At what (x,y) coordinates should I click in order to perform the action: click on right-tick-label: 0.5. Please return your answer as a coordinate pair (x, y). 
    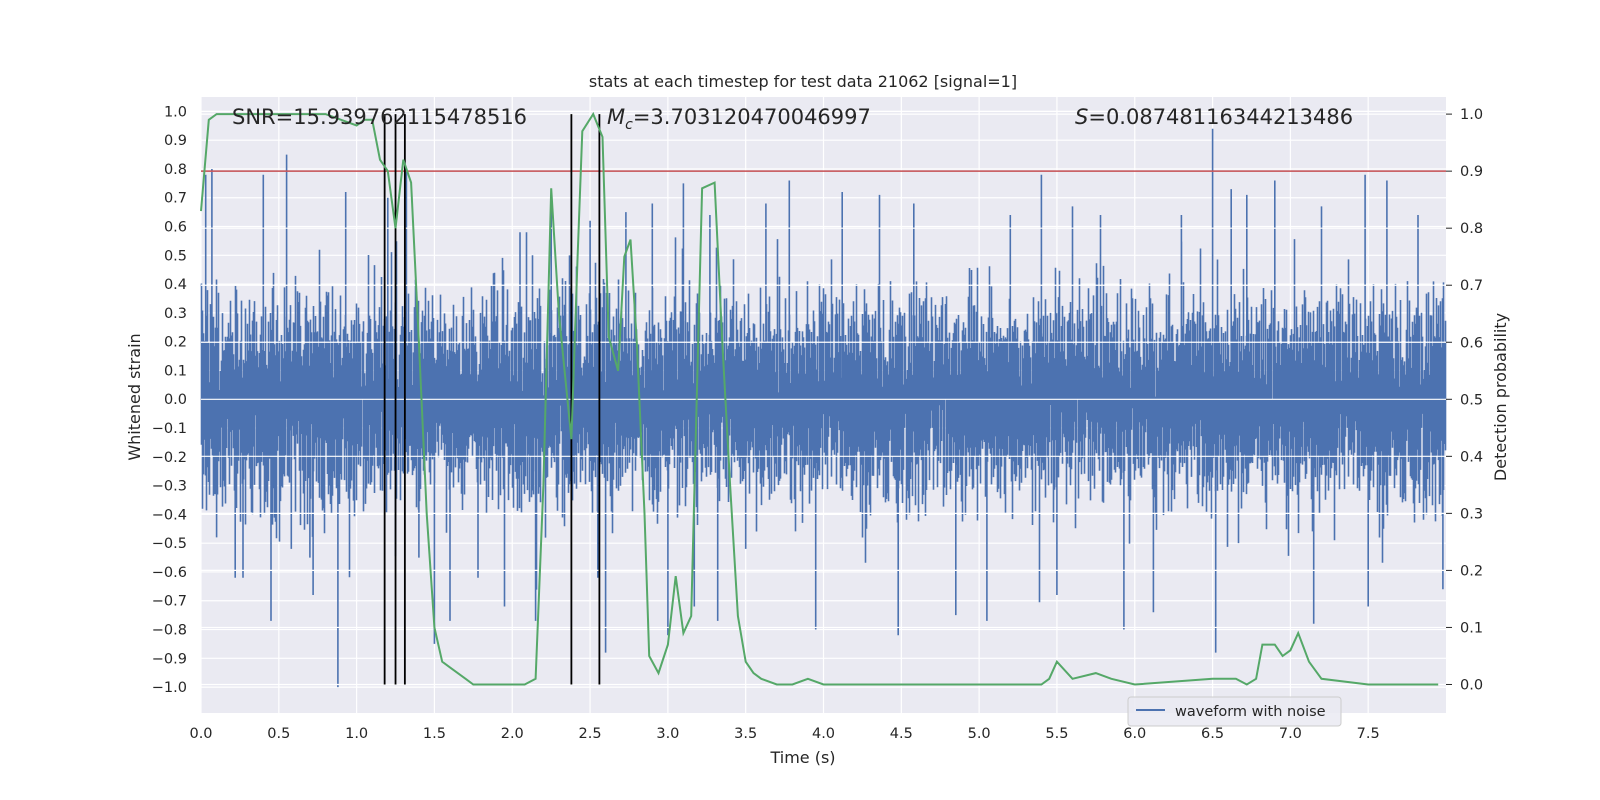
    Looking at the image, I should click on (1471, 400).